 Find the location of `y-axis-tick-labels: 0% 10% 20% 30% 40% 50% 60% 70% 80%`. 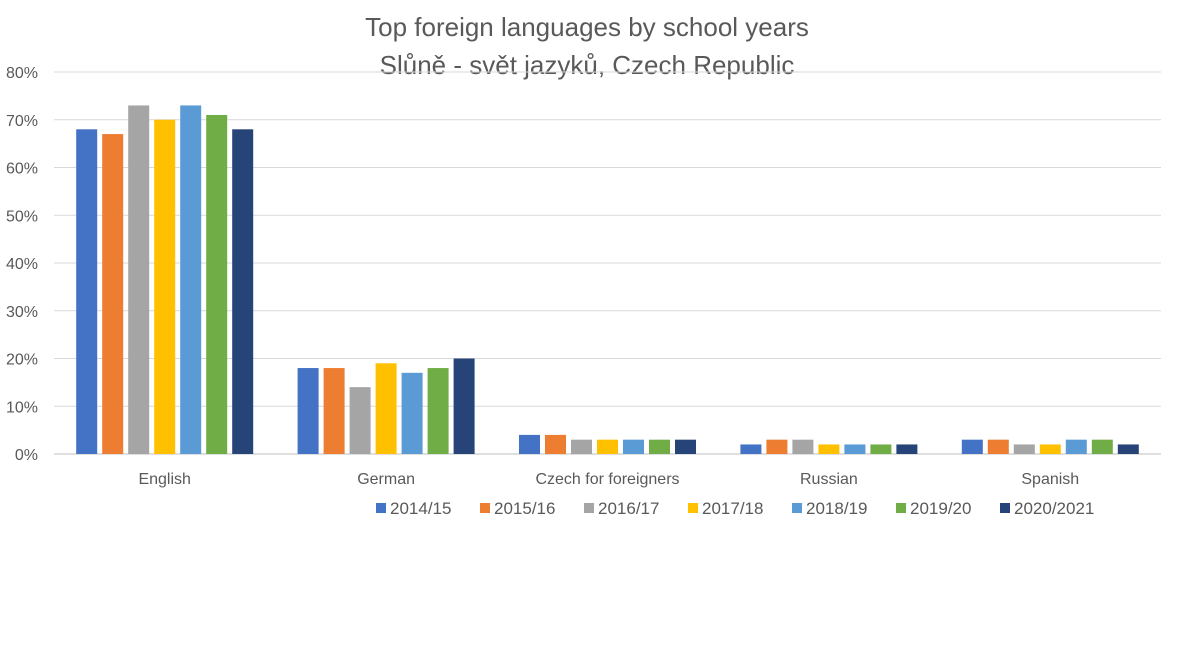

y-axis-tick-labels: 0% 10% 20% 30% 40% 50% 60% 70% 80% is located at coordinates (22, 264).